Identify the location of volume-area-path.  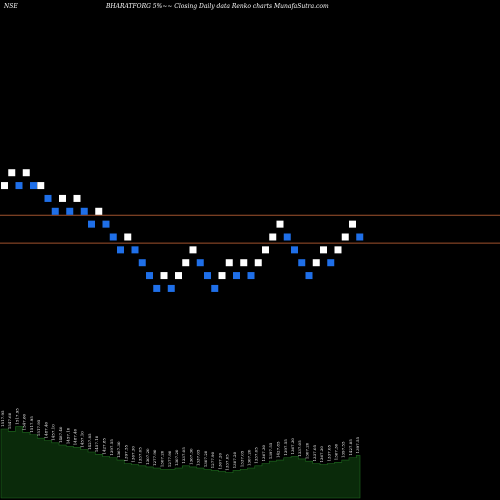
(180, 462).